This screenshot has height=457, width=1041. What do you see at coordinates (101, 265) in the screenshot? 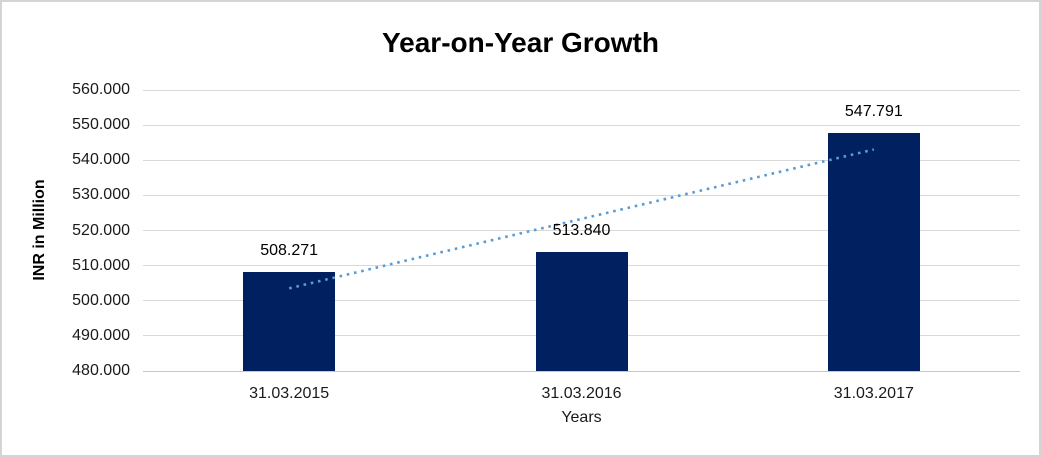
I see `y-axis-tick-label: 510.000` at bounding box center [101, 265].